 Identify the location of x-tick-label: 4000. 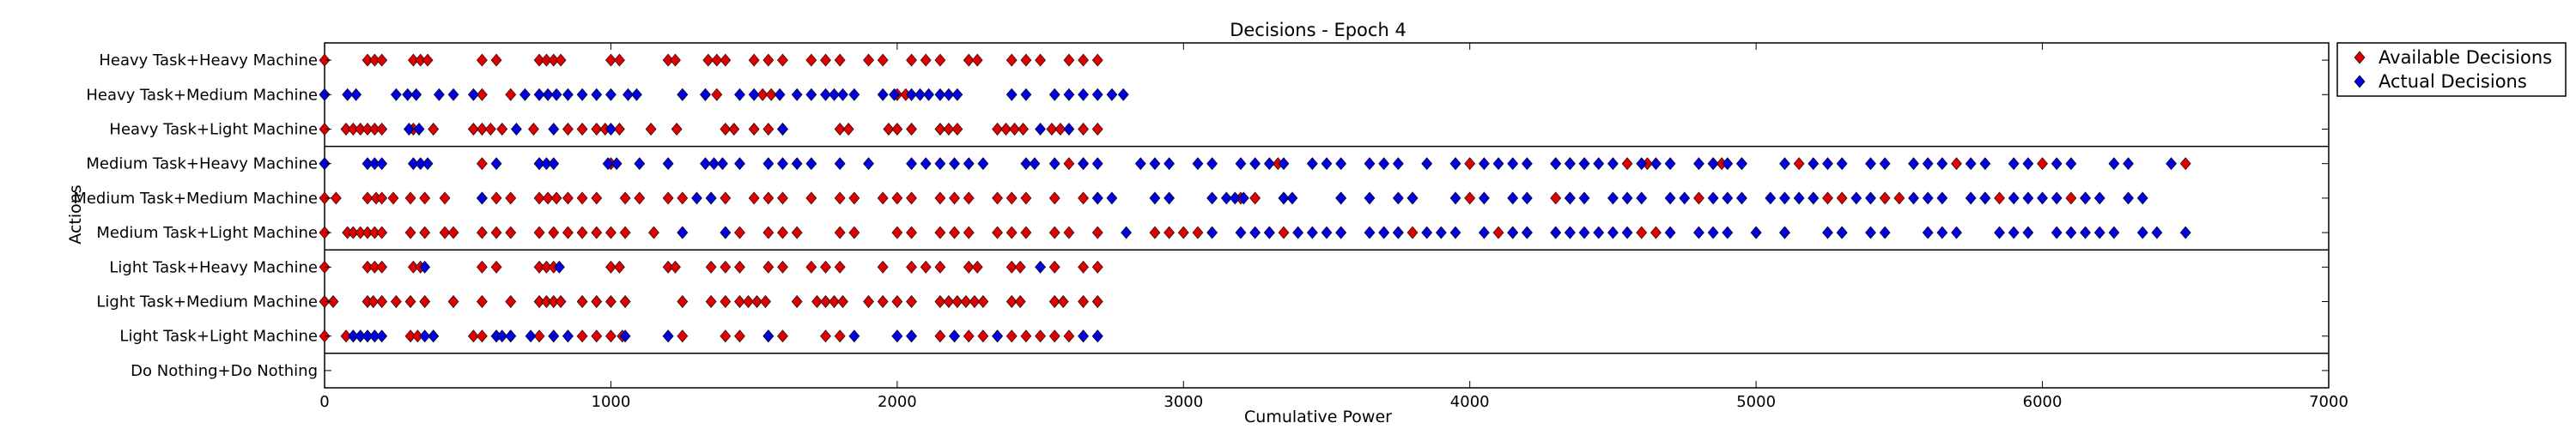
(1470, 402).